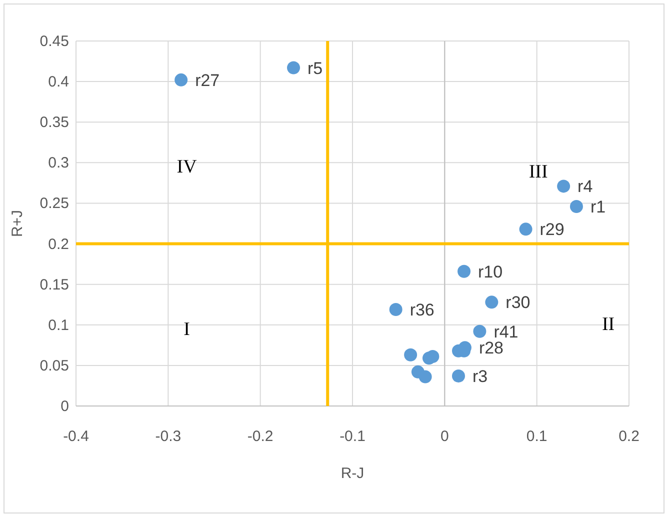 The image size is (668, 517). I want to click on annotation: r10, so click(490, 272).